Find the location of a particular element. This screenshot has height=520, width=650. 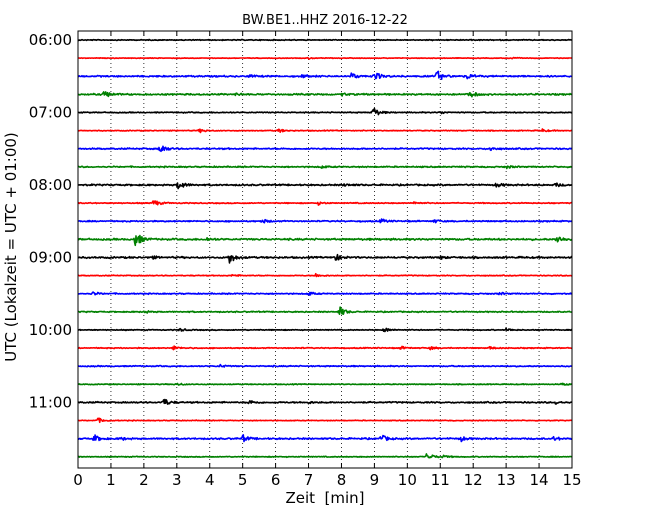

x-tick-label: 3 is located at coordinates (177, 480).